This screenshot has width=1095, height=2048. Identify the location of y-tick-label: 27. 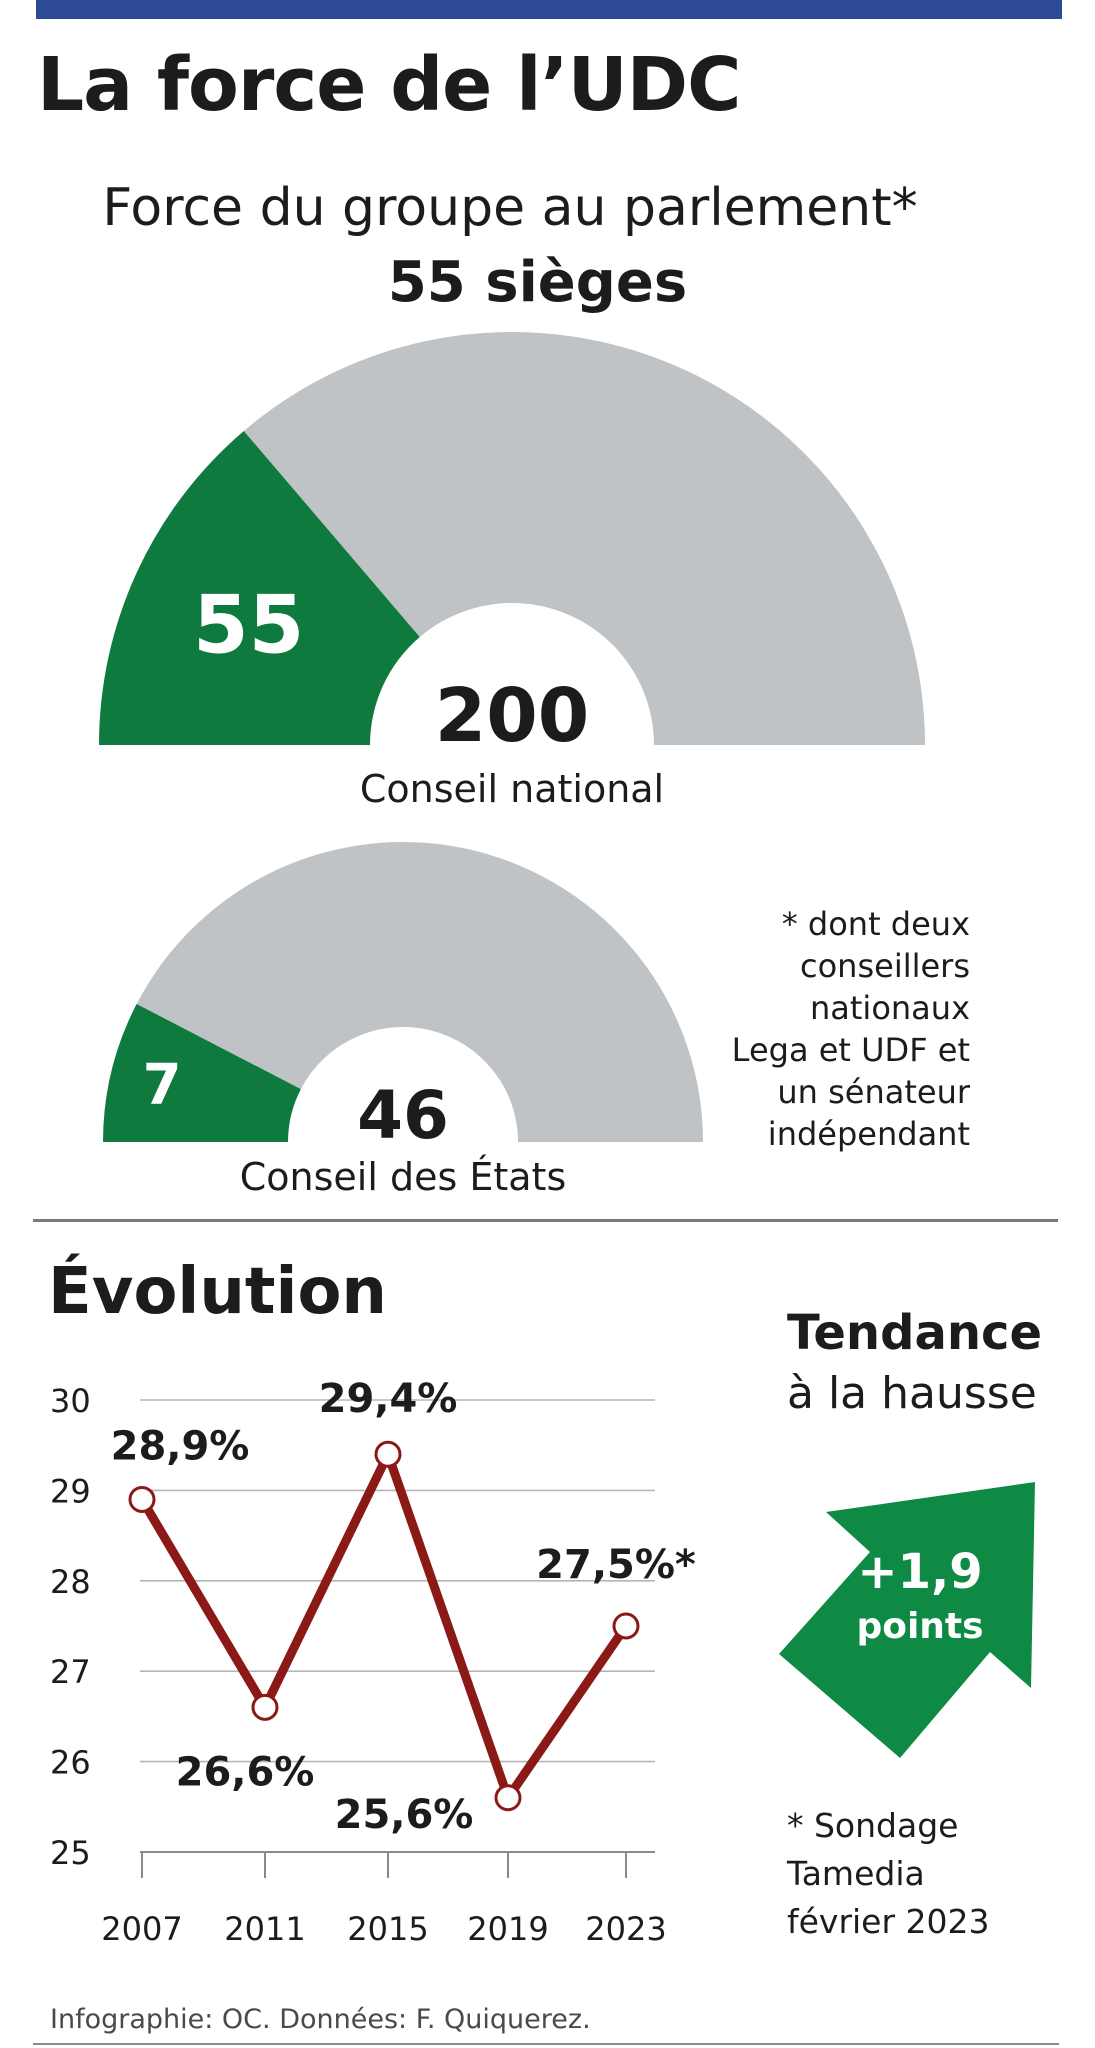
(70, 1672).